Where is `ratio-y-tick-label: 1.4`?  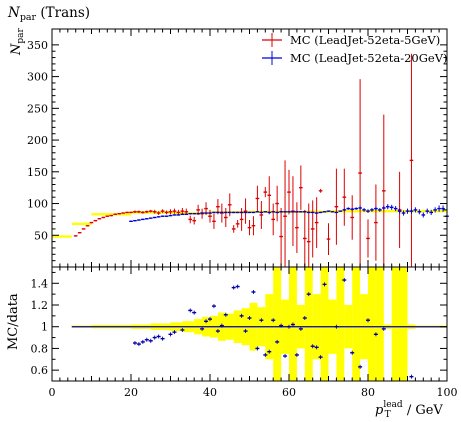
ratio-y-tick-label: 1.4 is located at coordinates (40, 283).